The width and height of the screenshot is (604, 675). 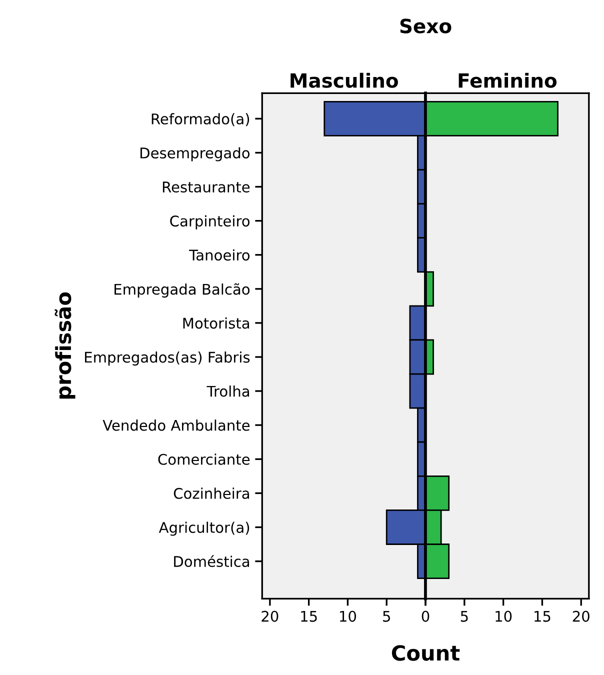 I want to click on y-tick-label: Reformado(a), so click(x=201, y=119).